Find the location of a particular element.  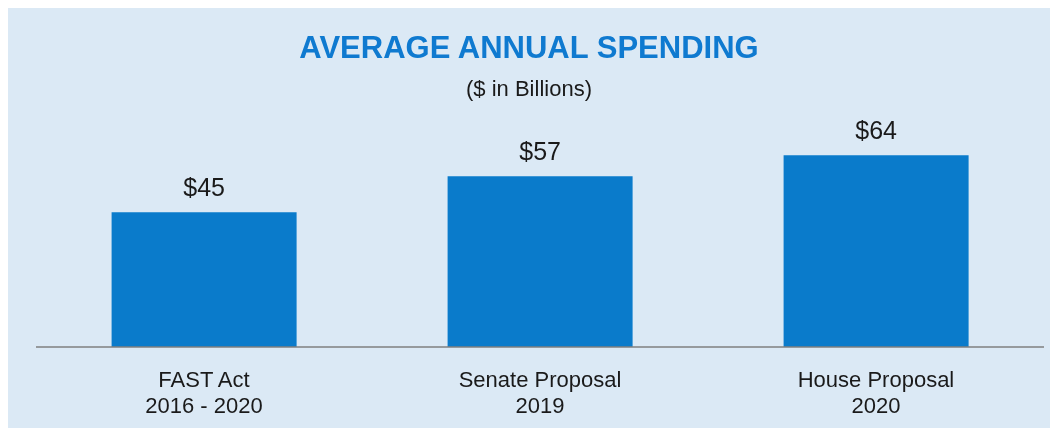

x-tick-label: House Proposal 2020 is located at coordinates (876, 392).